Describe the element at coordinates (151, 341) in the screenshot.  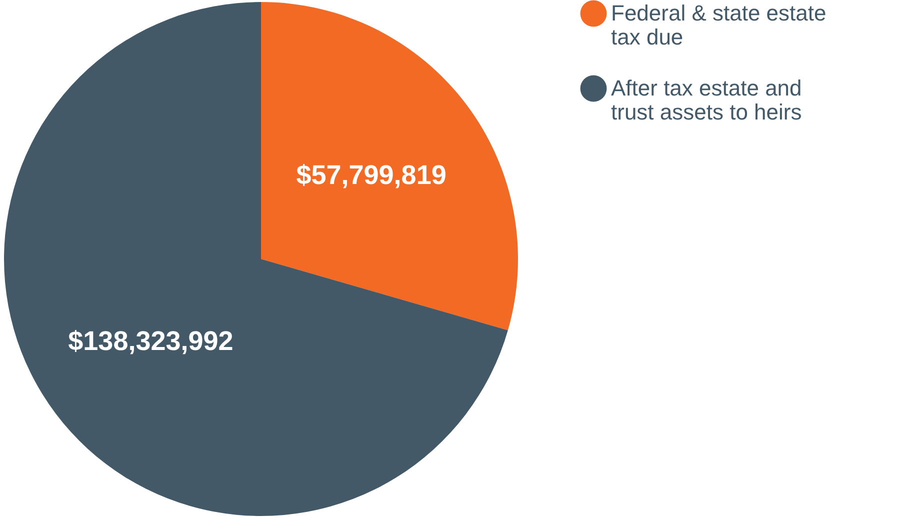
I see `data-label: $138,323,992` at that location.